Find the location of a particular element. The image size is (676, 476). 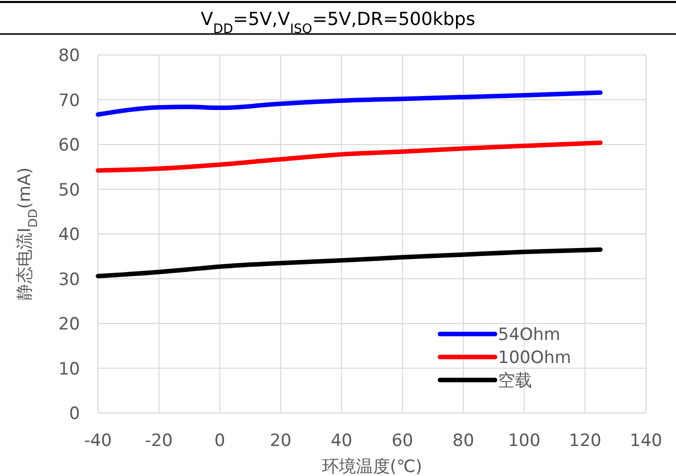

y-tick-label: 20 is located at coordinates (69, 324).